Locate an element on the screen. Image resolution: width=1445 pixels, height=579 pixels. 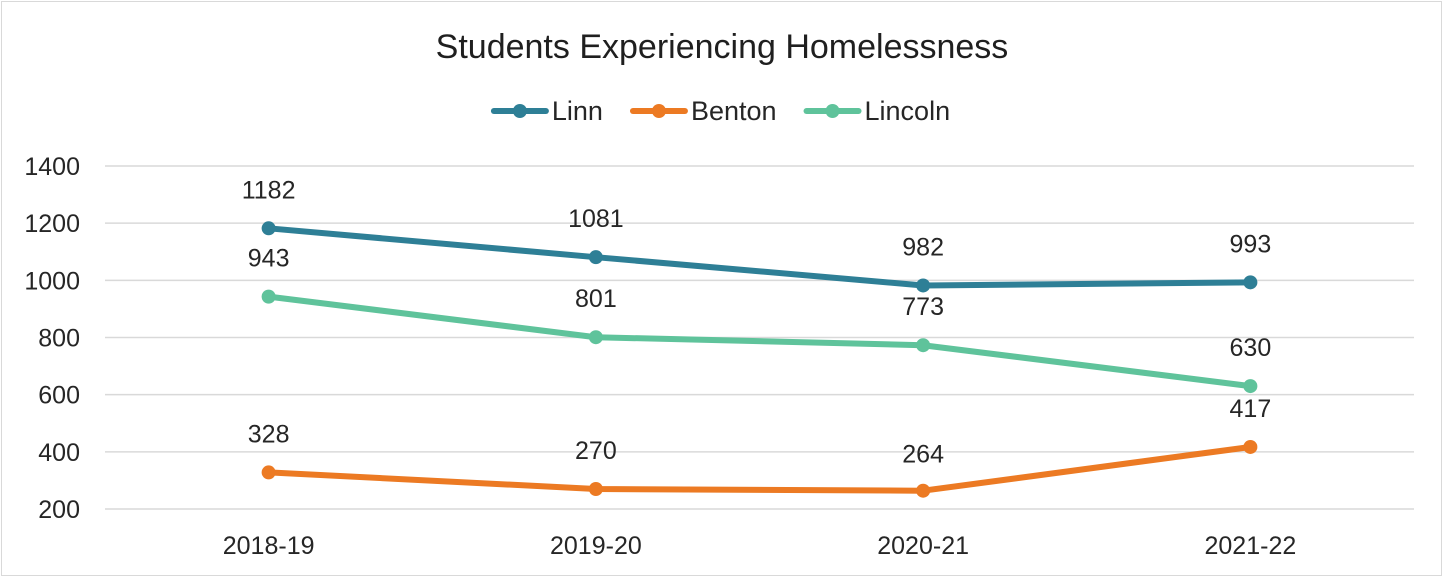
legend-label: Benton is located at coordinates (734, 111).